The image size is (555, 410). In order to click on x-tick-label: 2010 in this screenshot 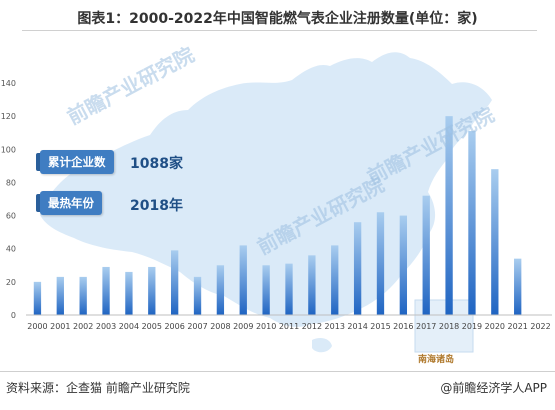, I will do `click(266, 326)`.